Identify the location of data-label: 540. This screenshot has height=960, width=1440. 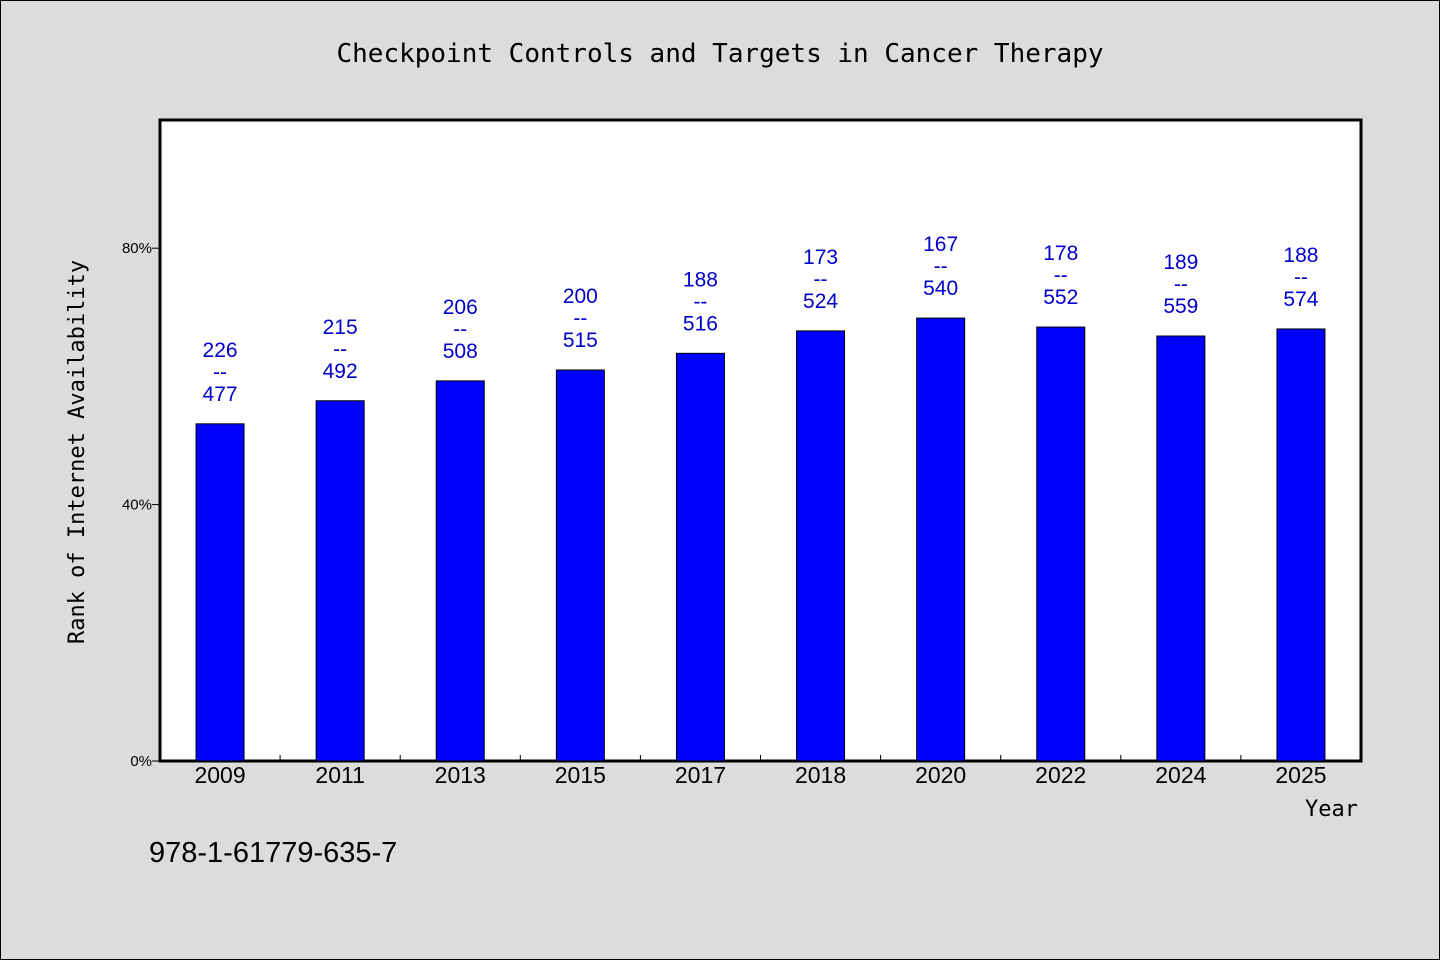
(940, 288).